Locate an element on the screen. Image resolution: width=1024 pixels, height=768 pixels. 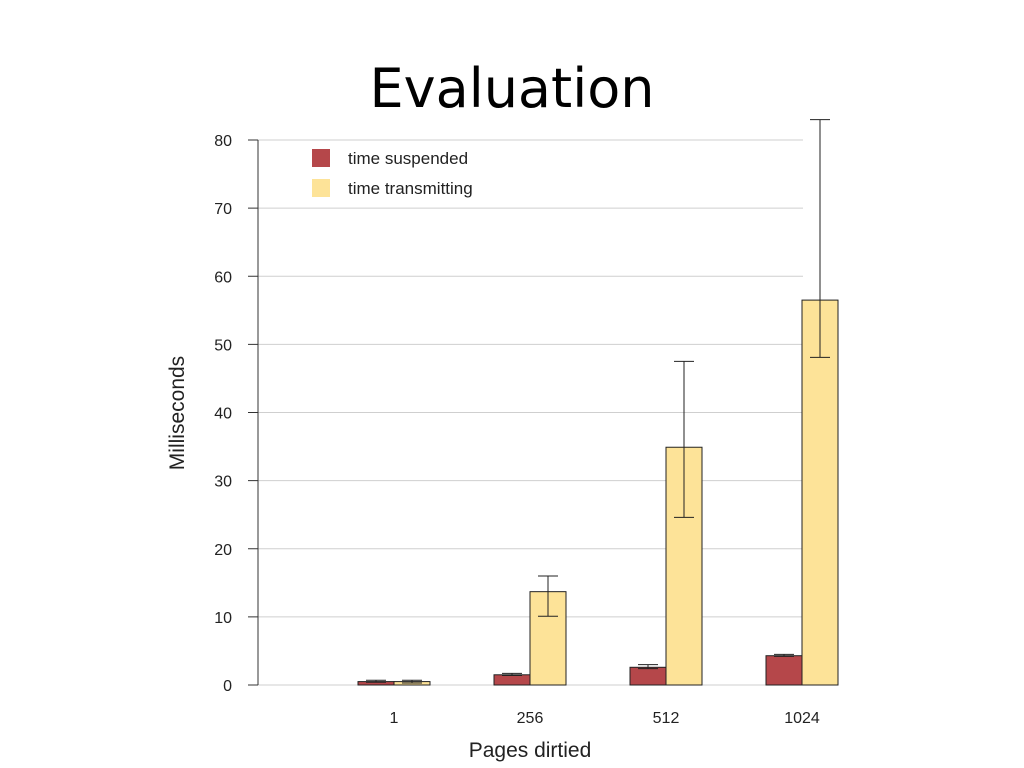
legend-label: time transmitting is located at coordinates (410, 188).